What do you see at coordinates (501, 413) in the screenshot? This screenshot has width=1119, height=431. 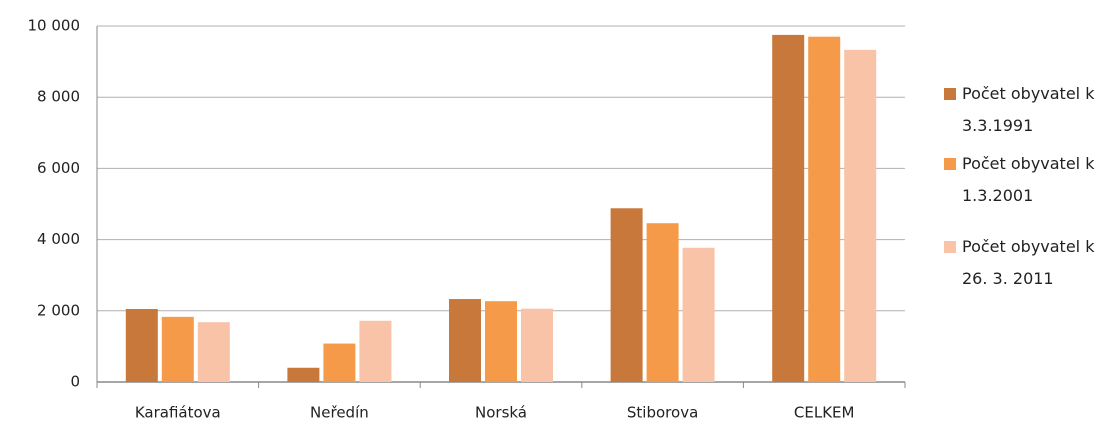 I see `x-tick-label: Norská` at bounding box center [501, 413].